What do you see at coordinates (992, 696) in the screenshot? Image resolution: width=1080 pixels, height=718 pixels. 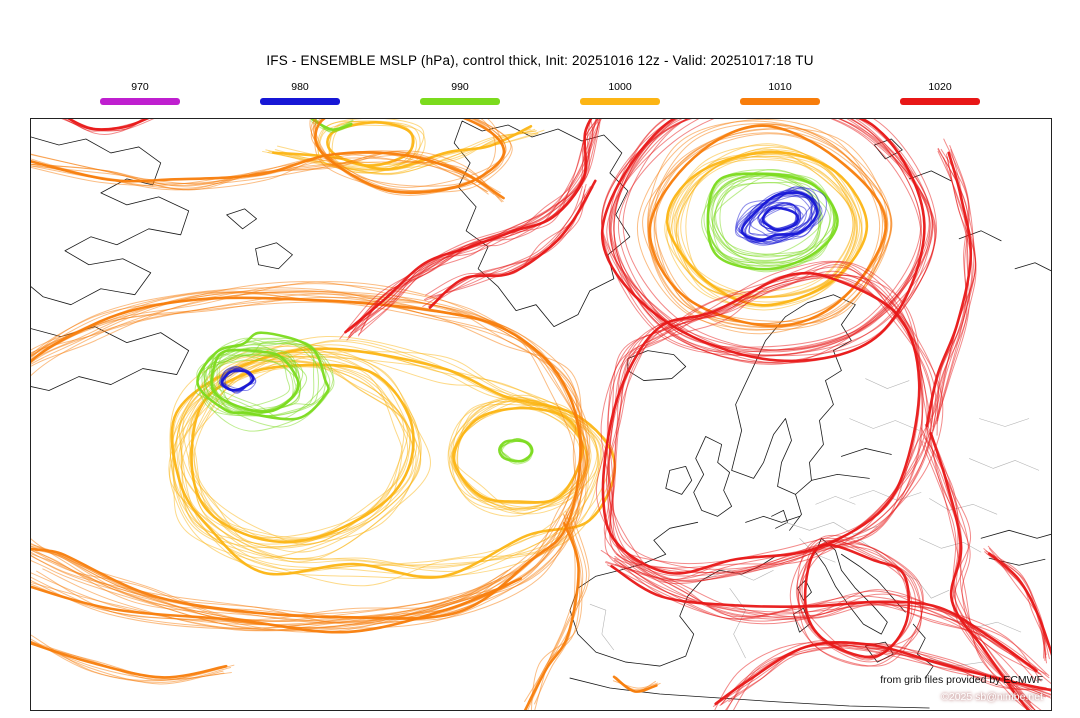 I see `credit-copyright: ©2025 sb@nimbe.net` at bounding box center [992, 696].